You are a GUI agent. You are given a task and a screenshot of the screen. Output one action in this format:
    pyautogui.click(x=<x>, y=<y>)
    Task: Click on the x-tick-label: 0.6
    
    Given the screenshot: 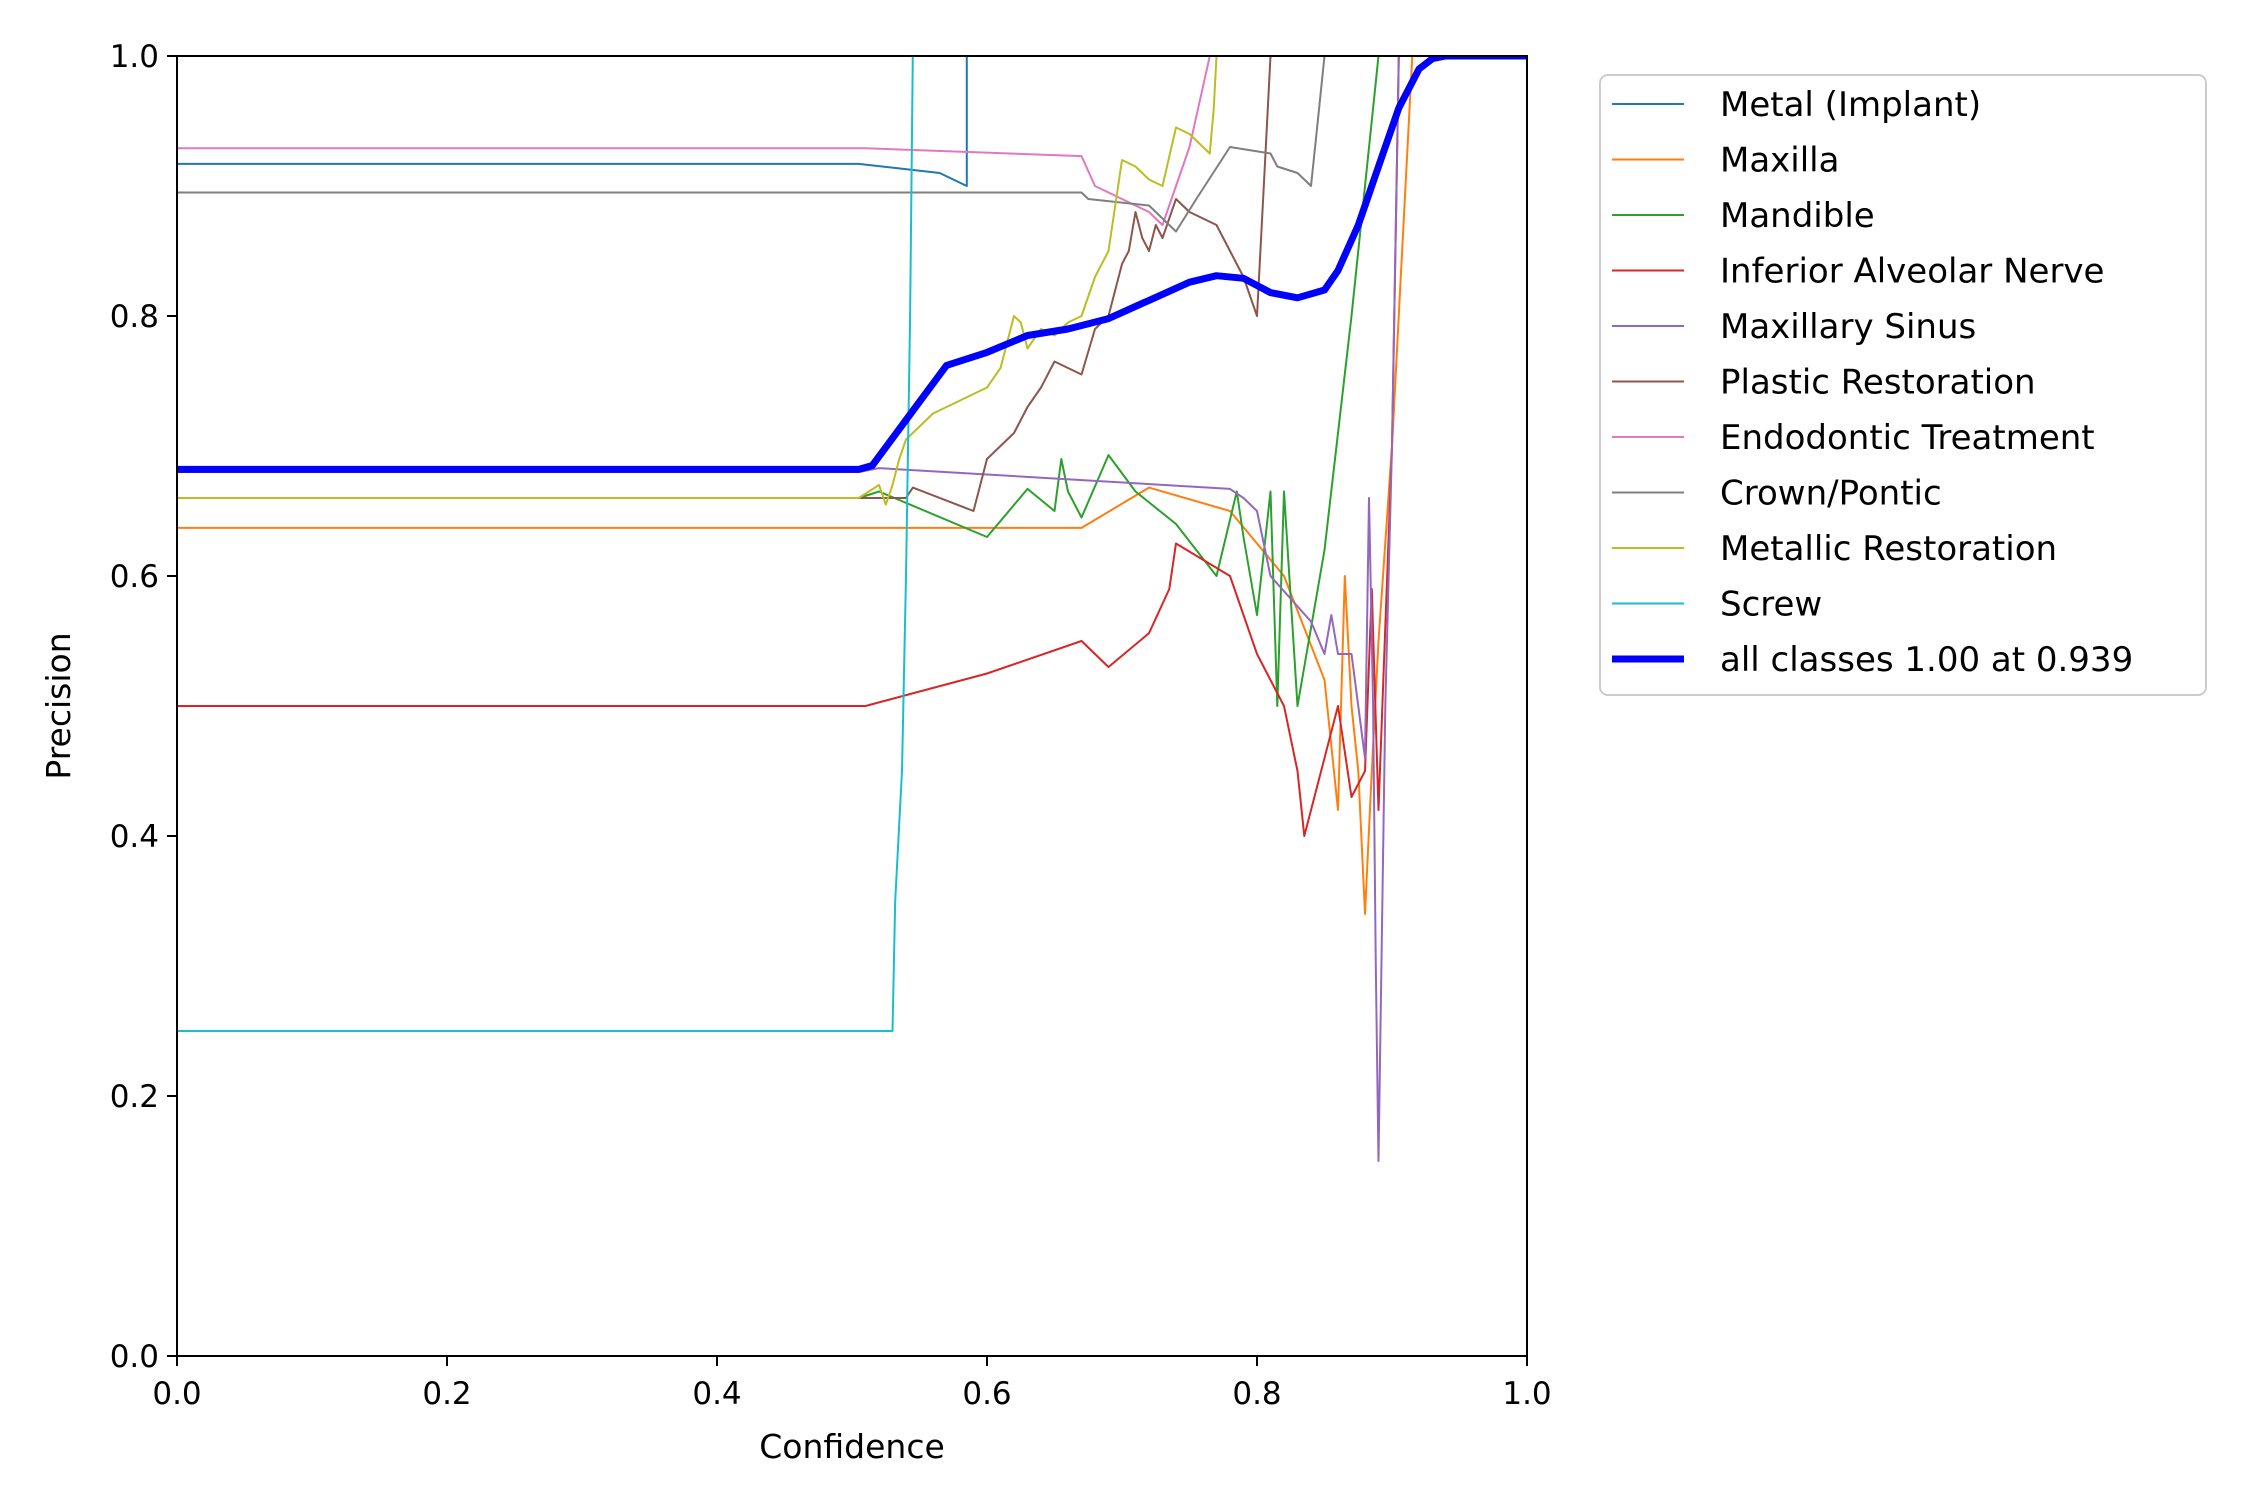 What is the action you would take?
    pyautogui.click(x=986, y=1394)
    